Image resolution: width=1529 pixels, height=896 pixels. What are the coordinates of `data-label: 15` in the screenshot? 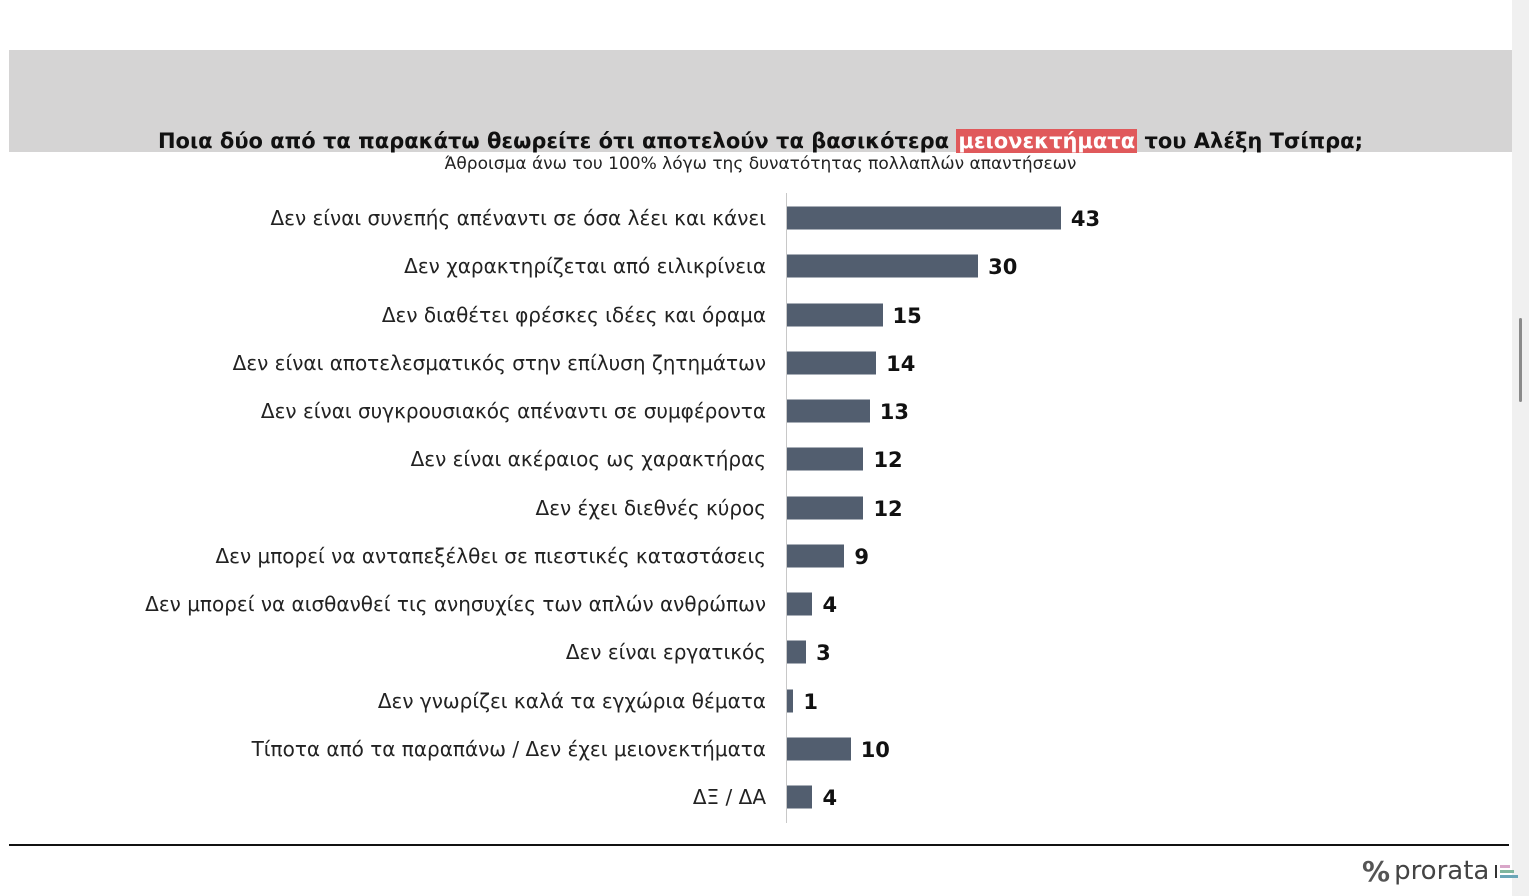 It's located at (907, 315).